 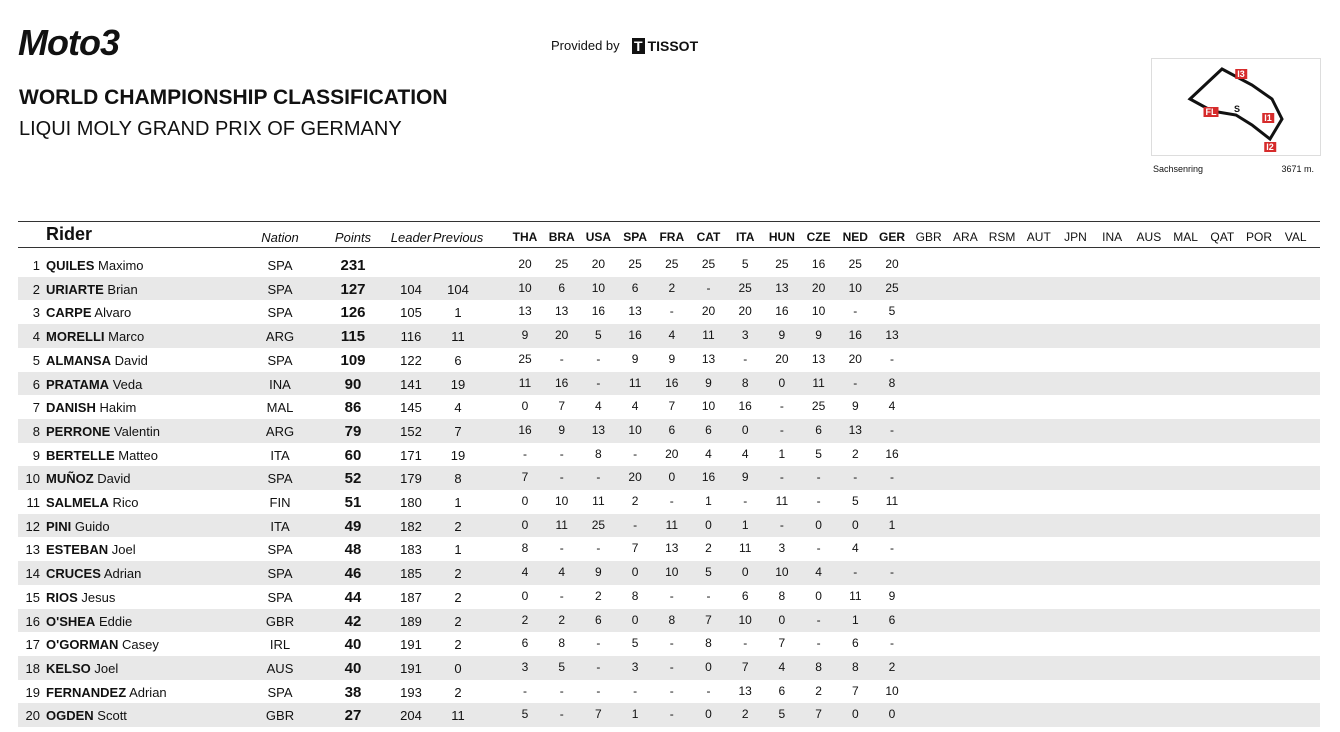 What do you see at coordinates (32, 716) in the screenshot?
I see `position: 20` at bounding box center [32, 716].